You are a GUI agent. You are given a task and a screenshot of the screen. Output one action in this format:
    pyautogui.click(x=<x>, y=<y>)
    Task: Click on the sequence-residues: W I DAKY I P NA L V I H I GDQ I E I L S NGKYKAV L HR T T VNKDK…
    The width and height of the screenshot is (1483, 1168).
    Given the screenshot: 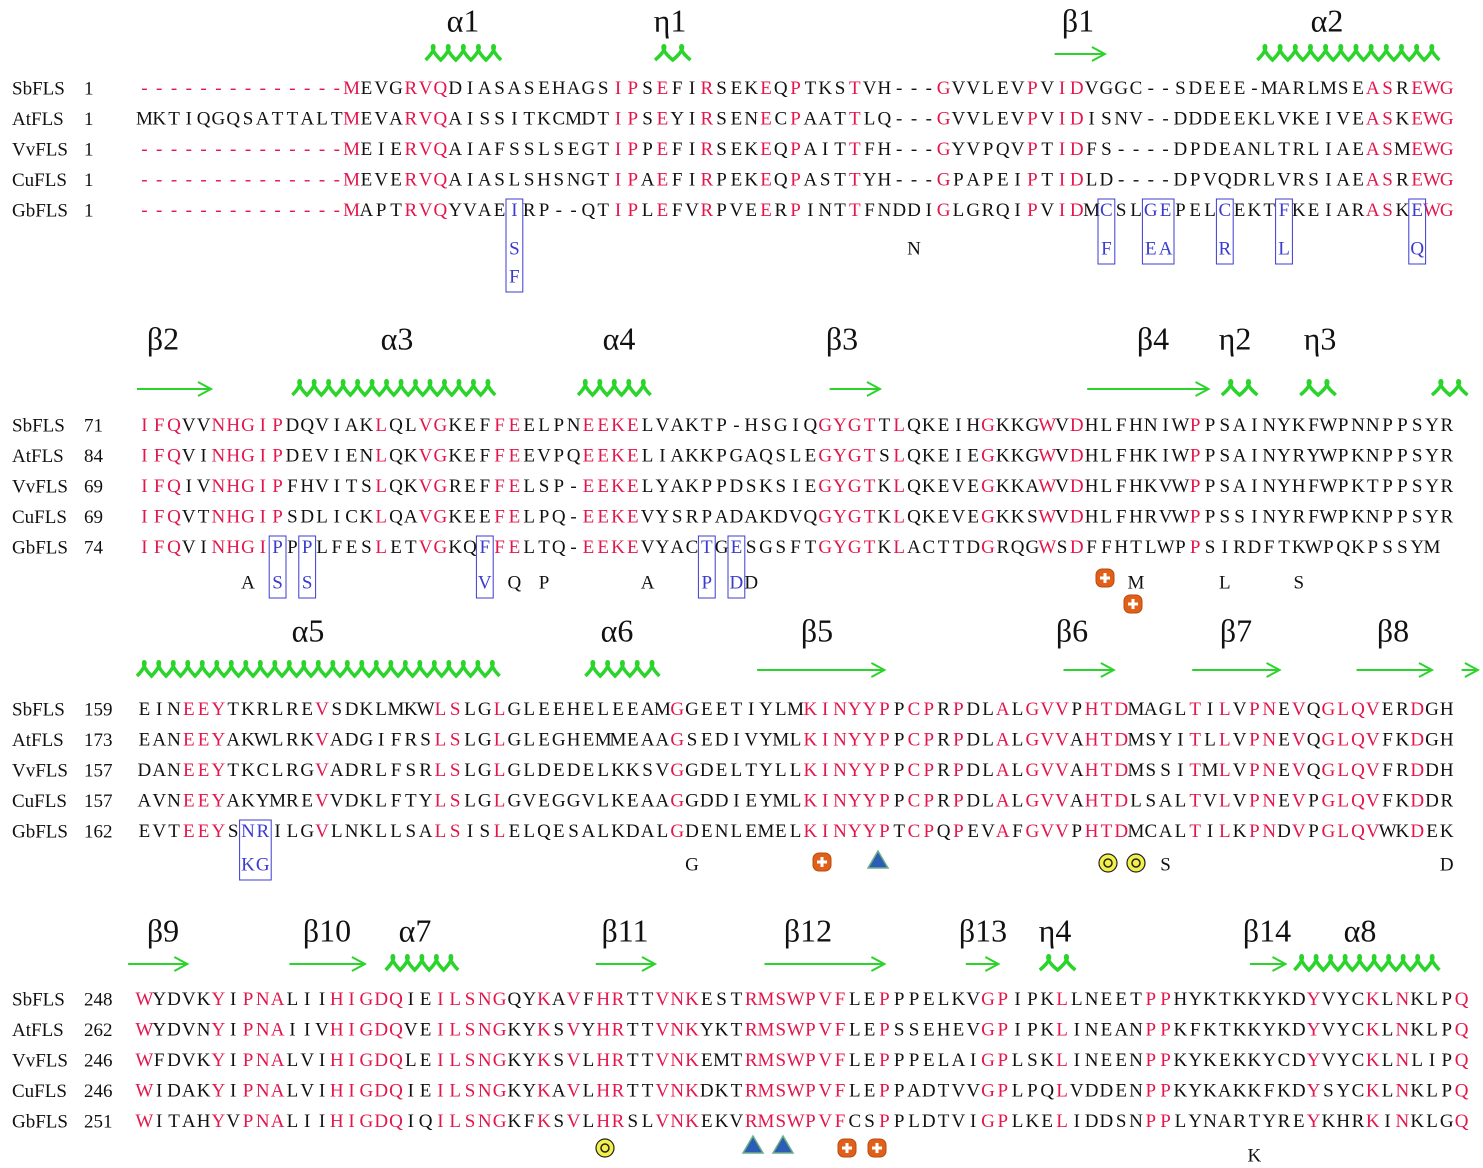 What is the action you would take?
    pyautogui.click(x=801, y=1091)
    